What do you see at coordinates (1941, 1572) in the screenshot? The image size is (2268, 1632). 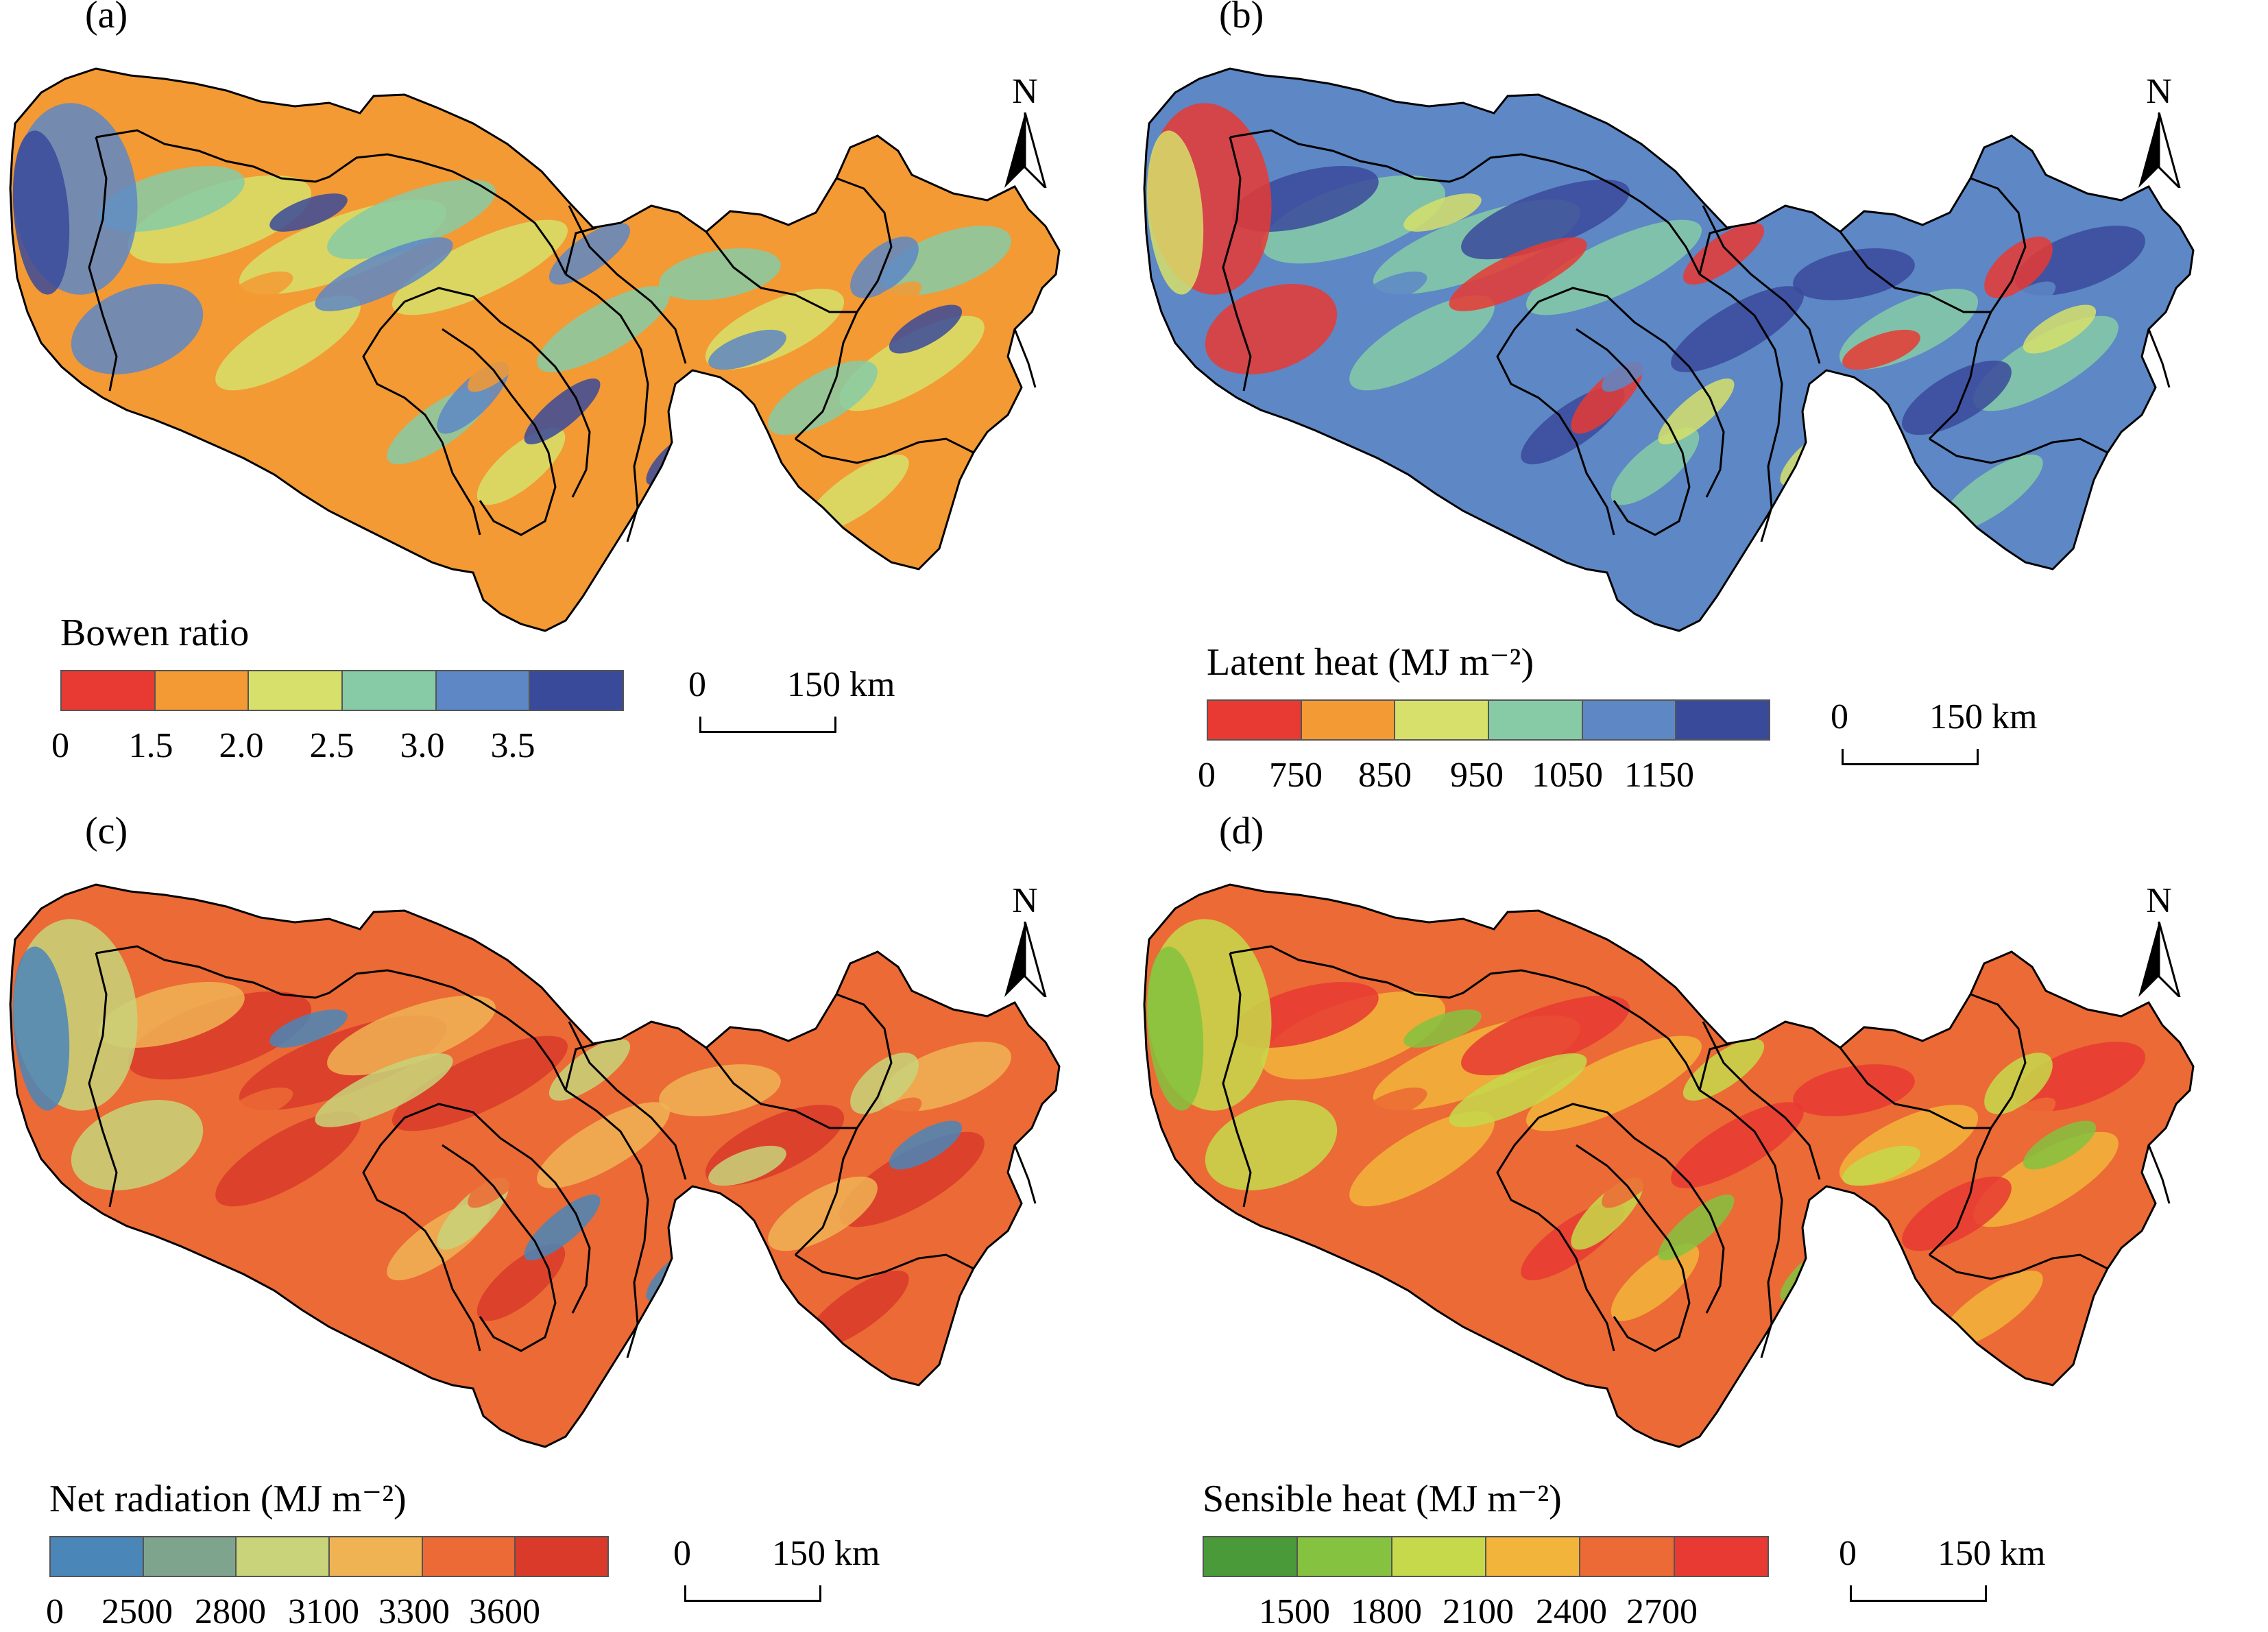 I see `scale-bar: 0 150 km` at bounding box center [1941, 1572].